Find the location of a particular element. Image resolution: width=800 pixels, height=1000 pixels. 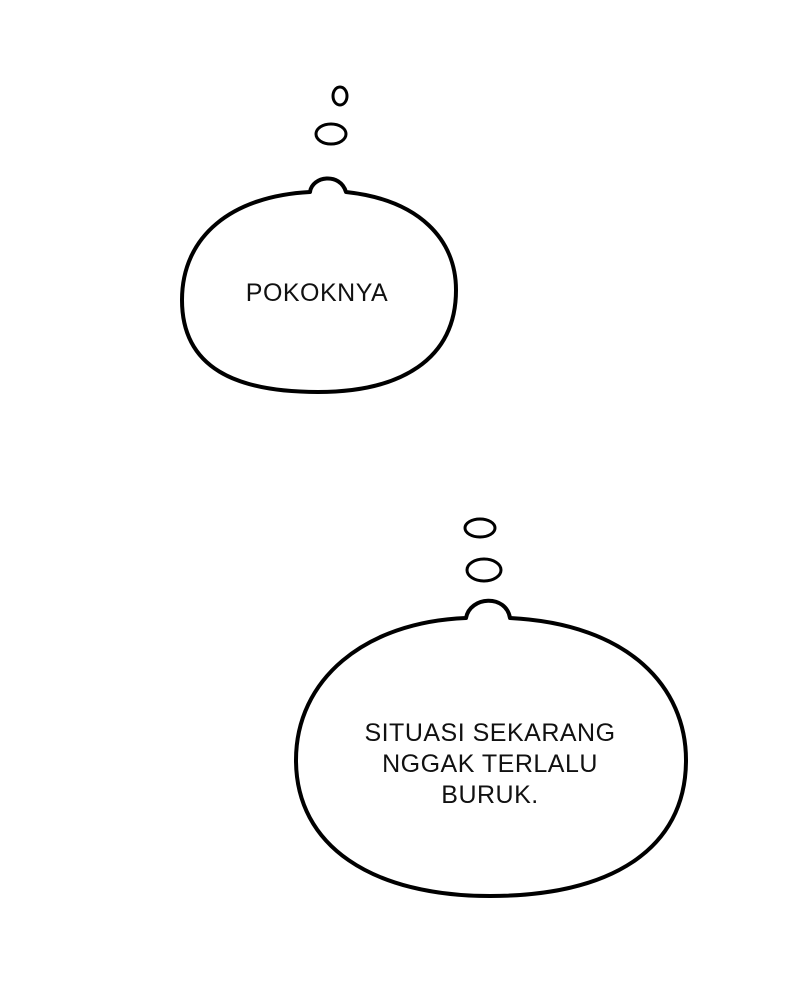

bubble-text-line: NGGAK TERLALU is located at coordinates (490, 764).